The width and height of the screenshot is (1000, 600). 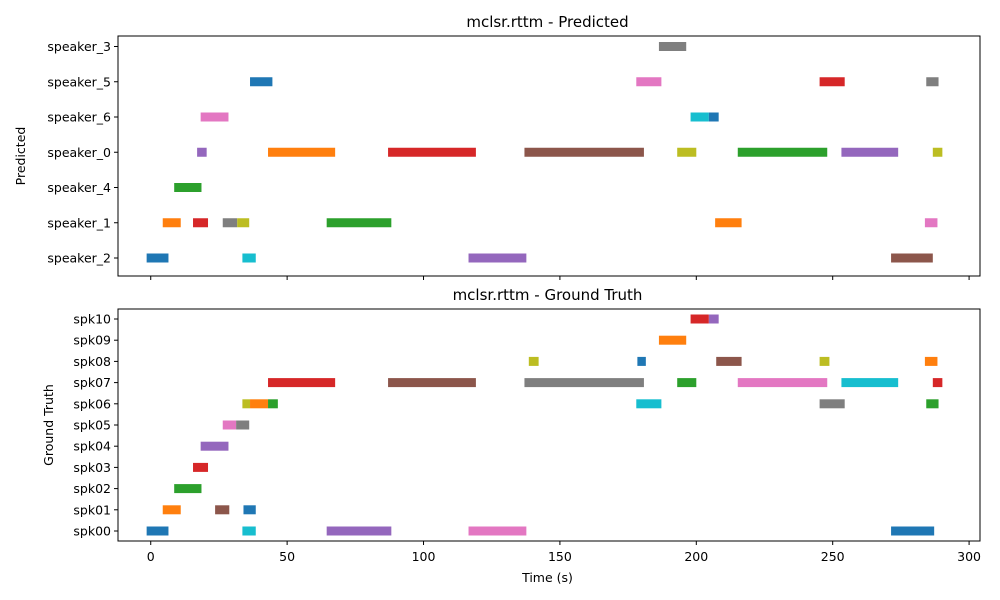 What do you see at coordinates (548, 295) in the screenshot?
I see `ground-truth-chart-title: mclsr.rttm - Ground Truth` at bounding box center [548, 295].